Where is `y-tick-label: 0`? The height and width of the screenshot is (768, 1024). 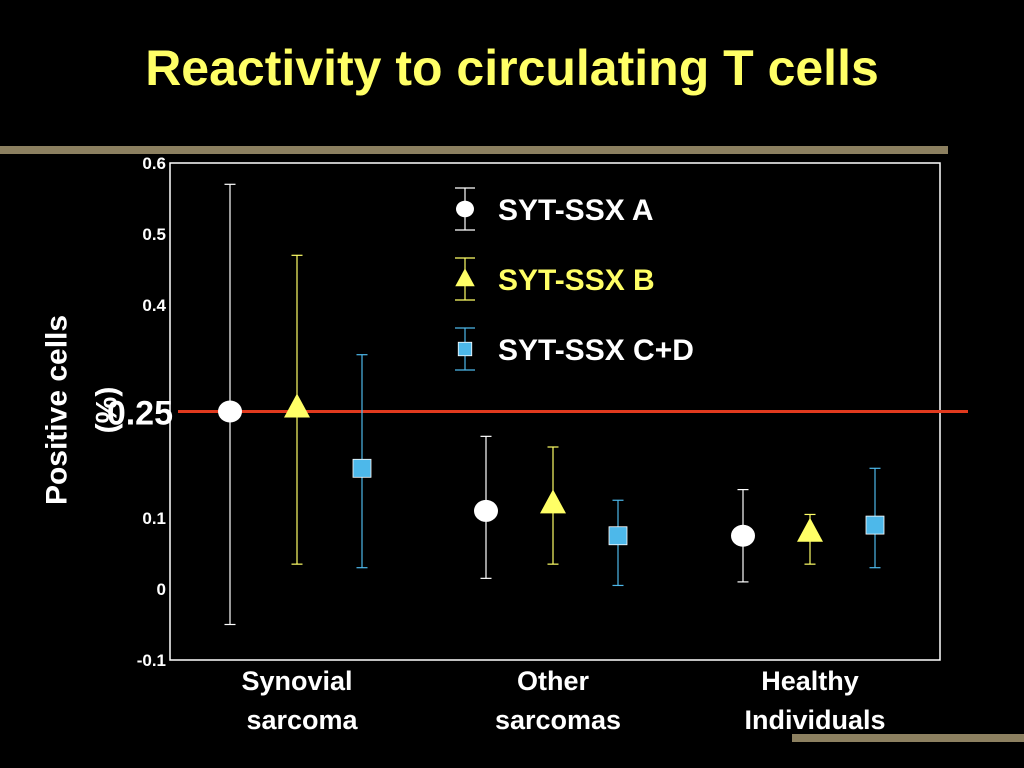
y-tick-label: 0 is located at coordinates (161, 589).